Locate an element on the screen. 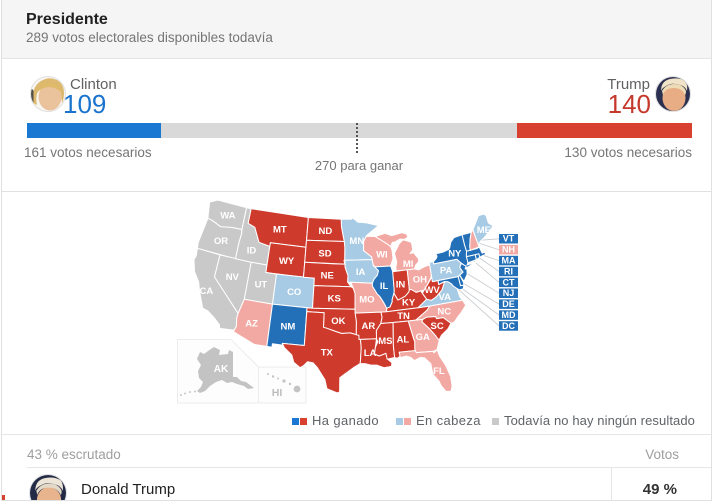 The width and height of the screenshot is (720, 501). svg-text: MA is located at coordinates (509, 261).